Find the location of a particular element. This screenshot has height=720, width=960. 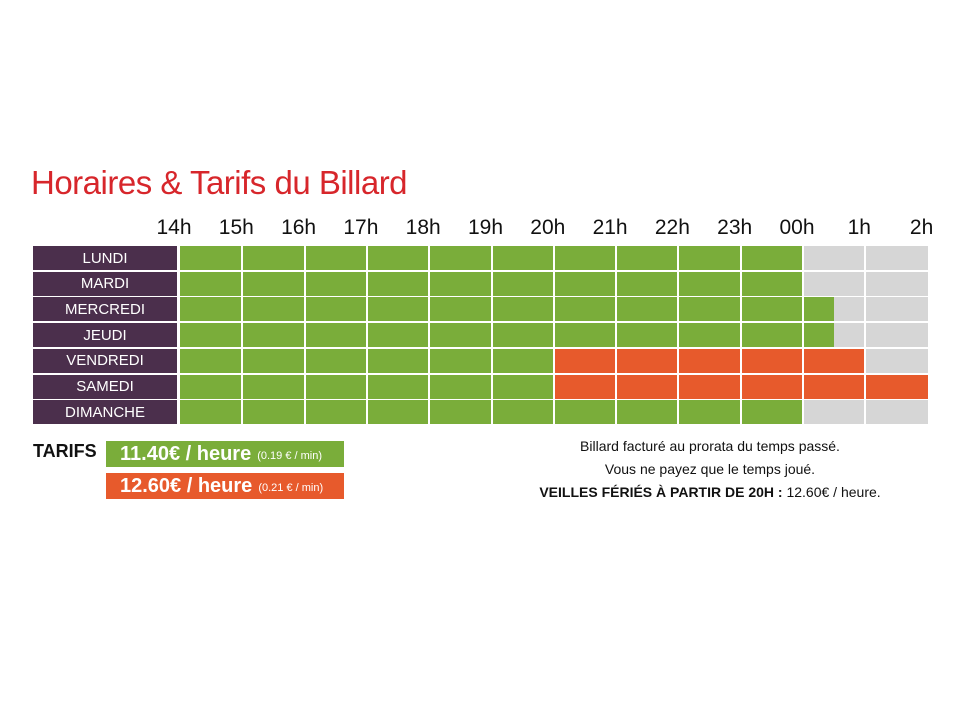

hour-label: 2h is located at coordinates (921, 227).